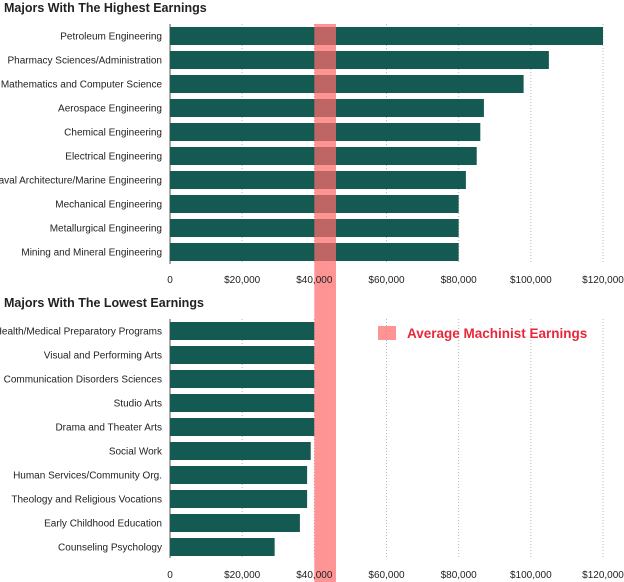 The width and height of the screenshot is (624, 582). Describe the element at coordinates (170, 280) in the screenshot. I see `panel-0-tick-label: 0` at that location.